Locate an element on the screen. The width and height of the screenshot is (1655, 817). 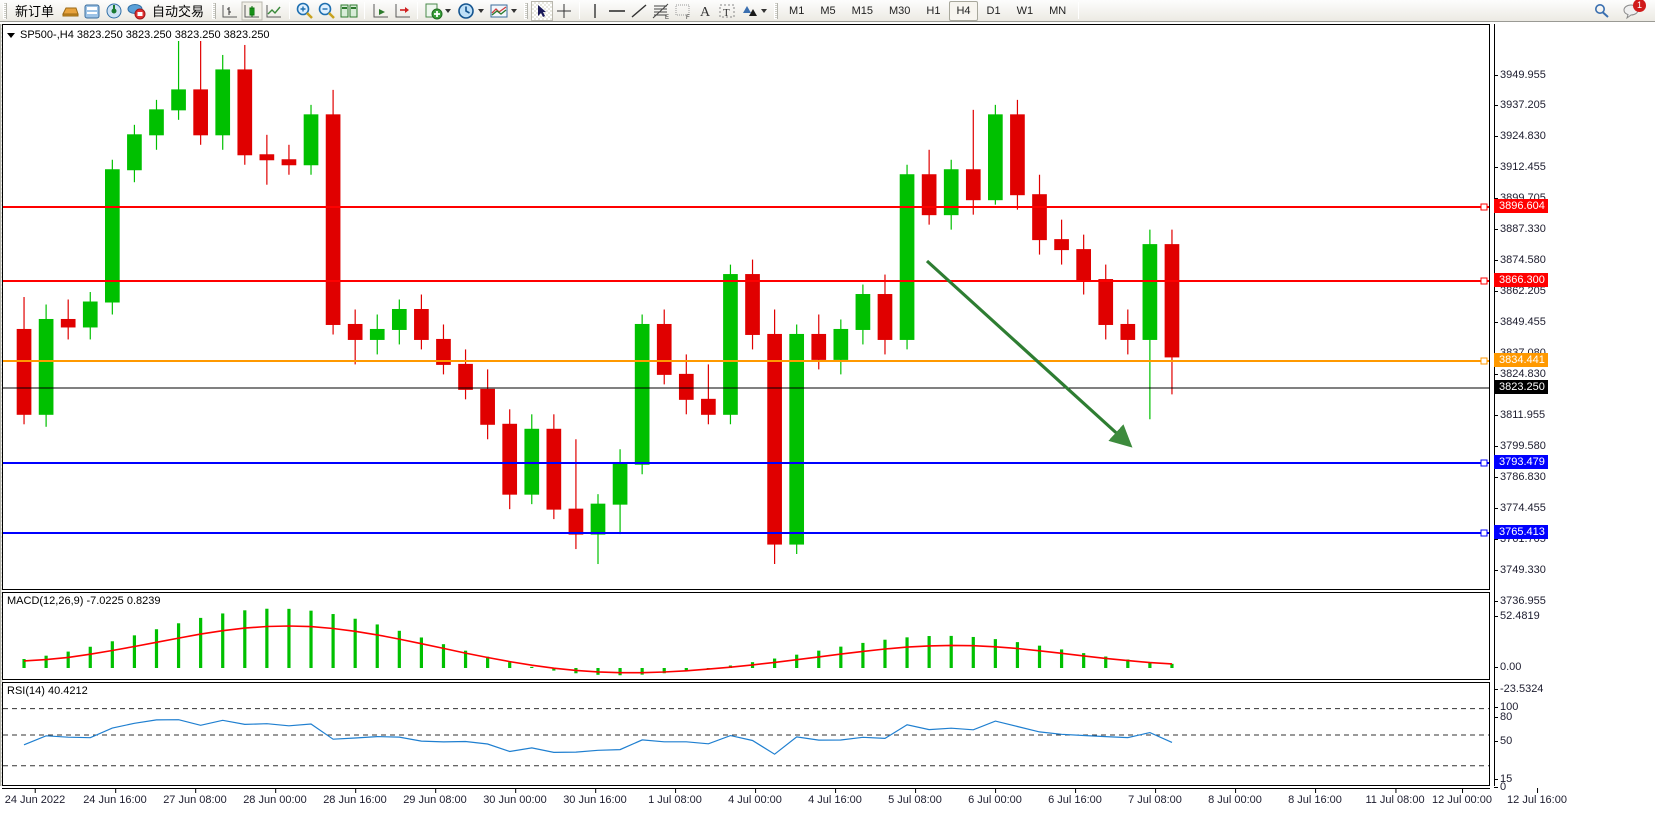
equidistant-channel-icon: F is located at coordinates (683, 11).